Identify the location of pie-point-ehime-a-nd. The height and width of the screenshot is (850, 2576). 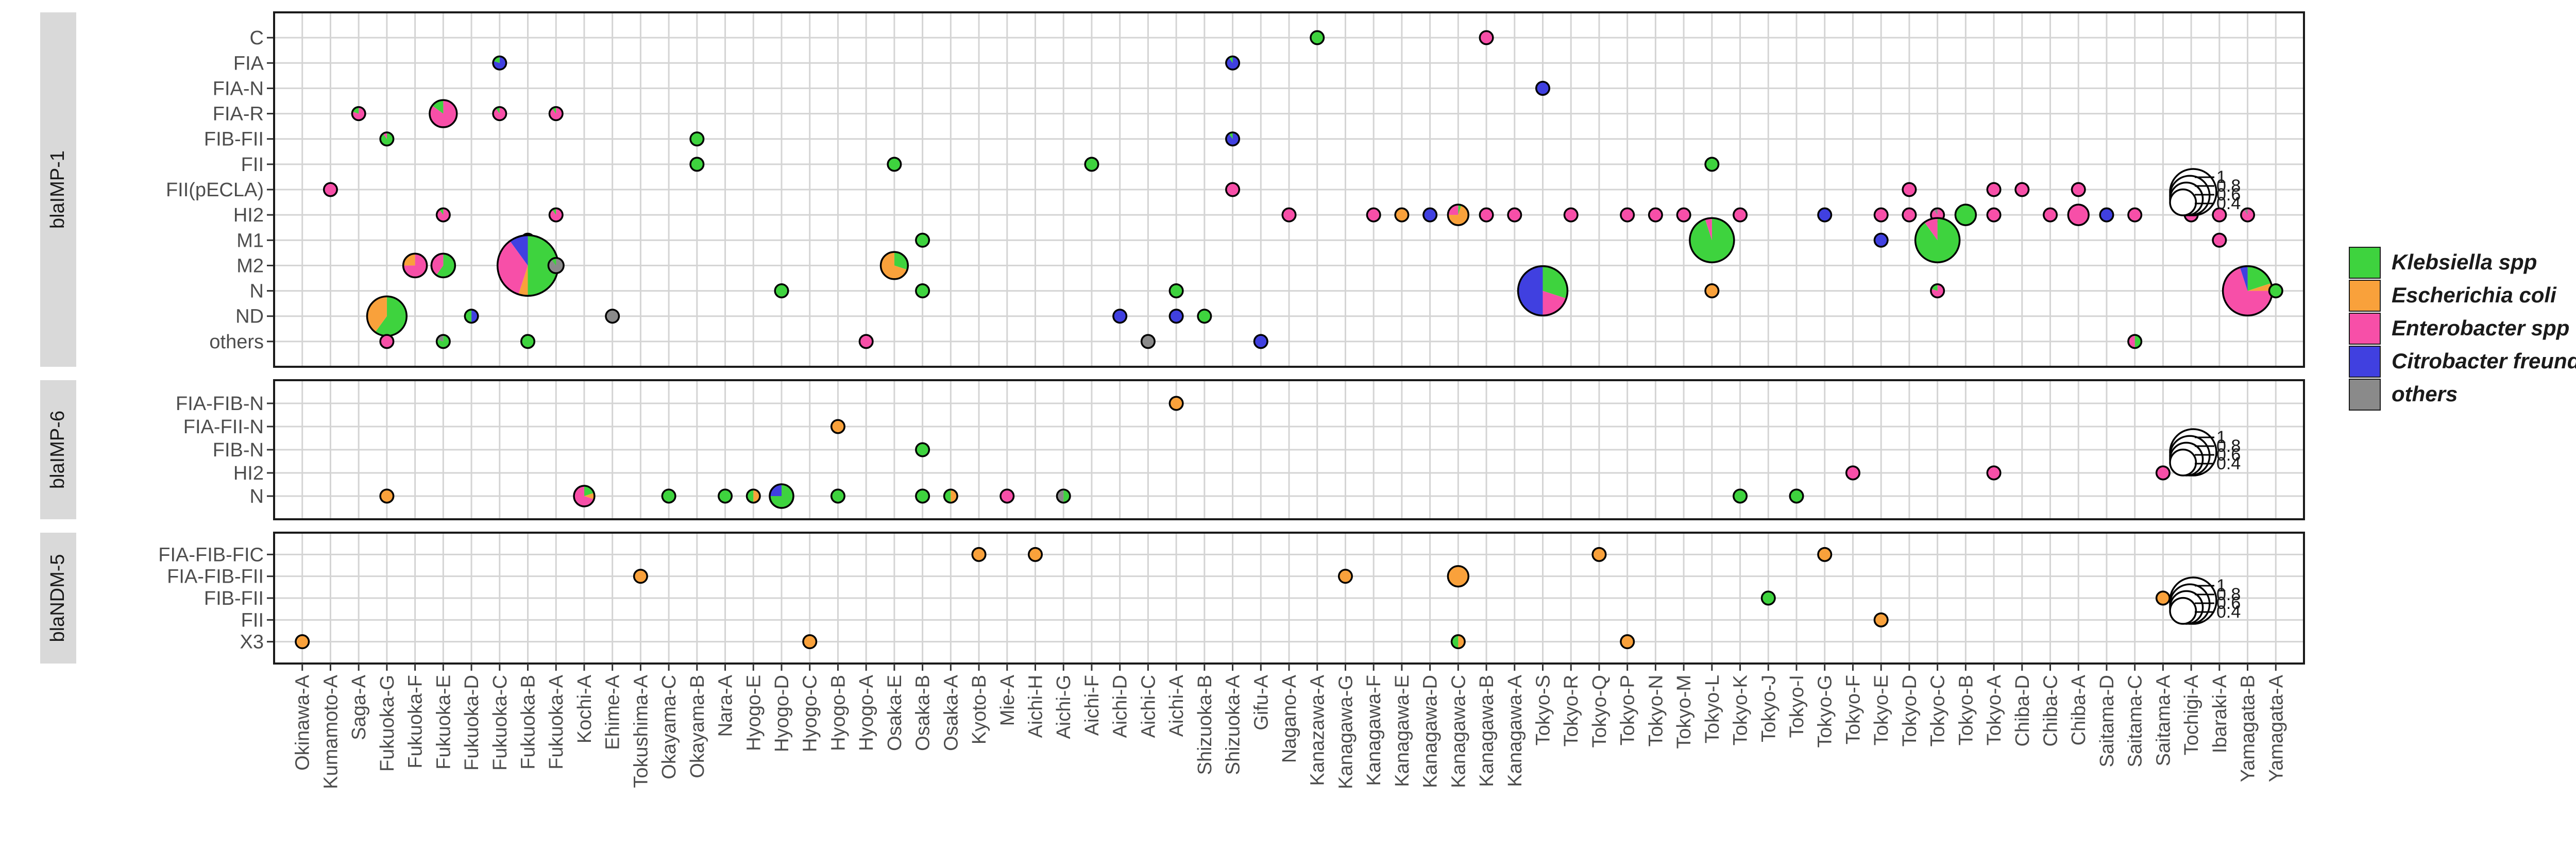
(612, 316).